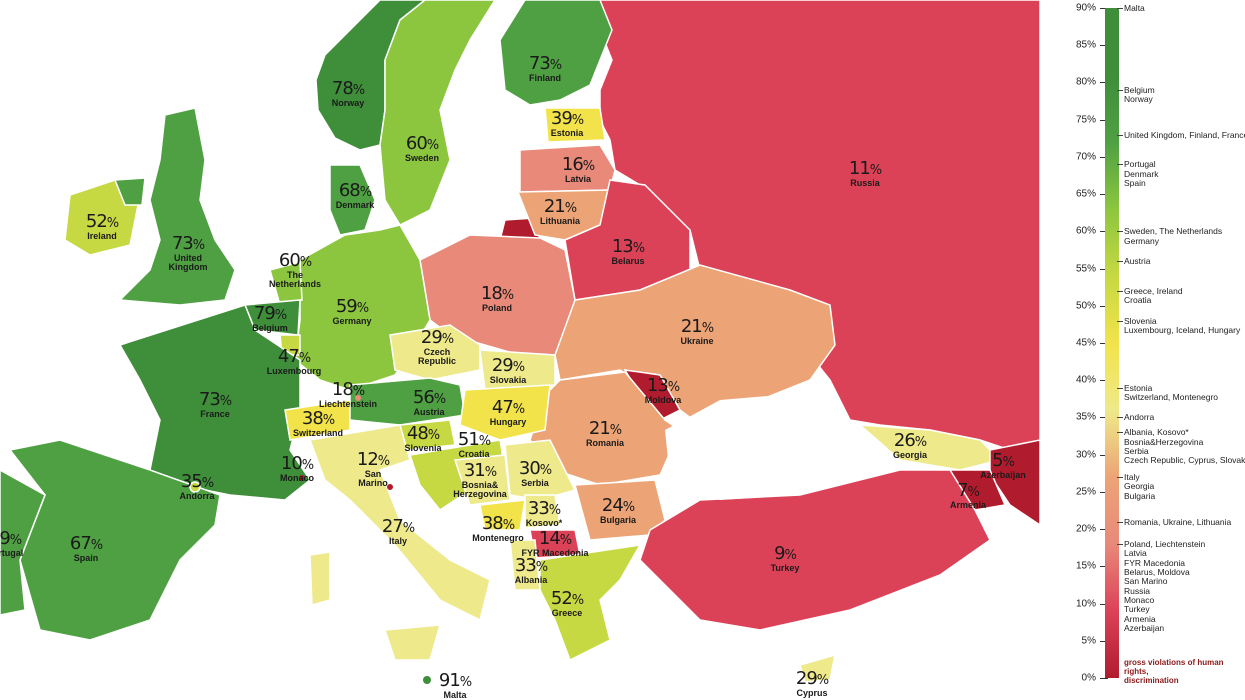  What do you see at coordinates (429, 412) in the screenshot?
I see `country-name-line: Austria` at bounding box center [429, 412].